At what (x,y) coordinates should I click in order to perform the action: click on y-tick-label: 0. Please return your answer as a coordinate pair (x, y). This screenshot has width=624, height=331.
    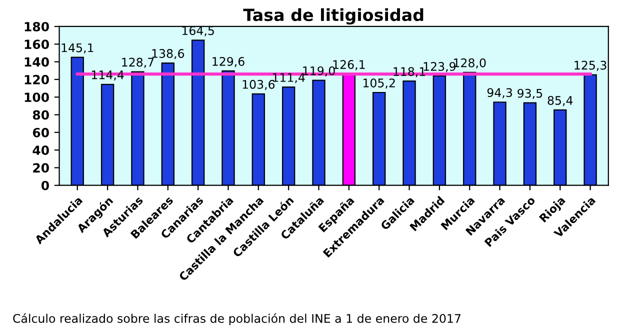
    Looking at the image, I should click on (45, 185).